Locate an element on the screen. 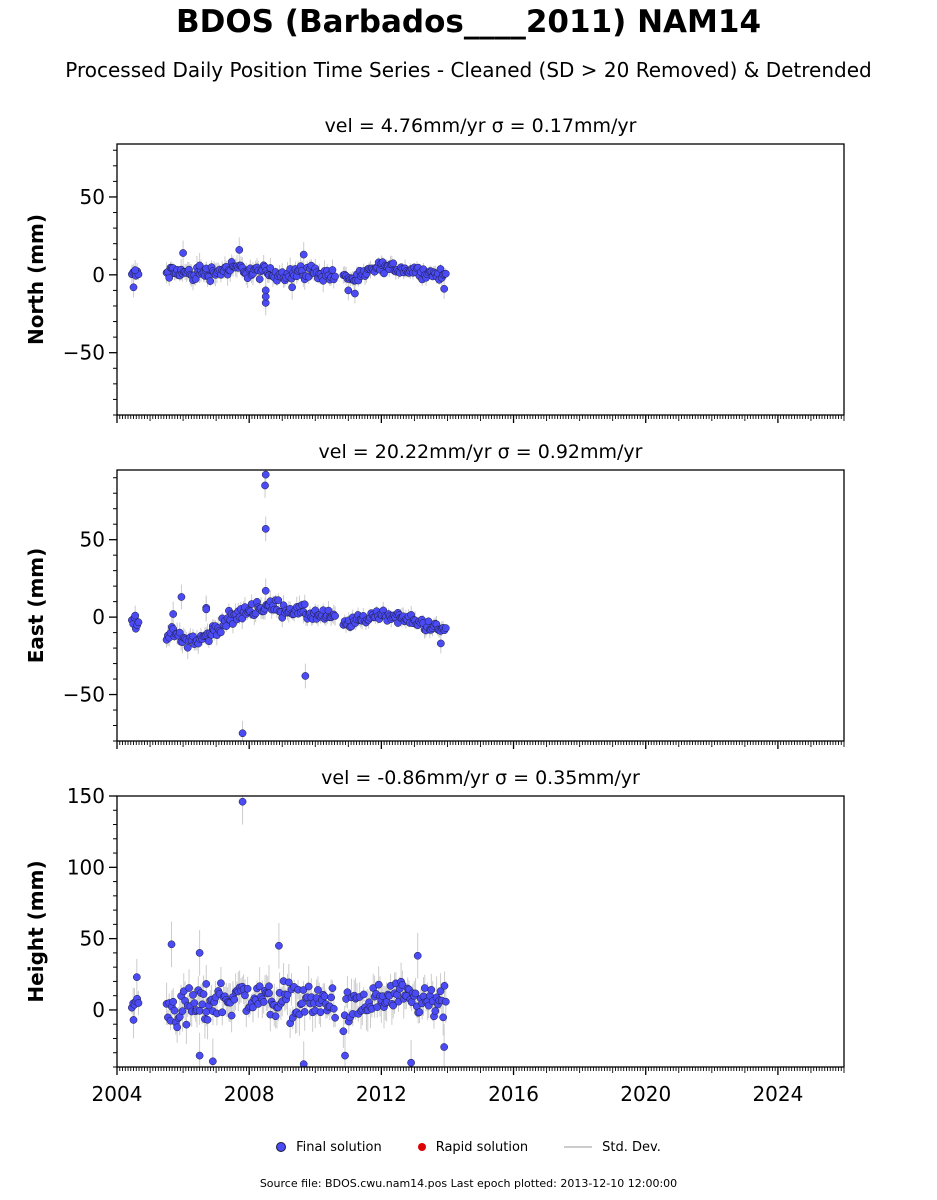  panel-title: vel = -0.86mm/yr σ = 0.35mm/yr is located at coordinates (480, 778).